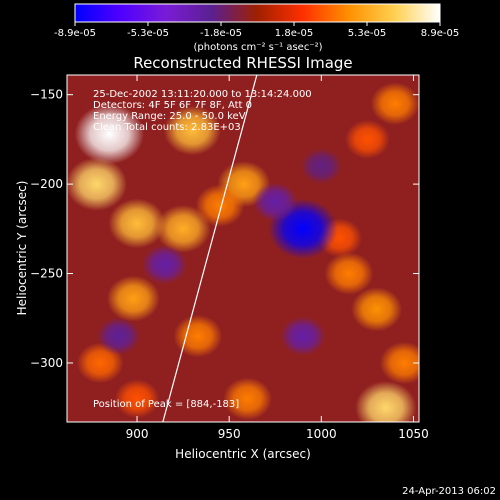  Describe the element at coordinates (257, 47) in the screenshot. I see `colorbar-unit-label: (photons cm⁻² s⁻¹ asec⁻²)` at that location.